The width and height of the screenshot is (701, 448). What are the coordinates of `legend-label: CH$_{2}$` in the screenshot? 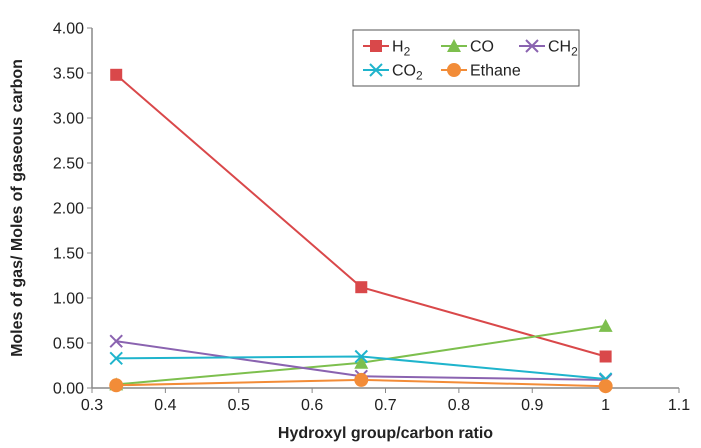 It's located at (563, 48).